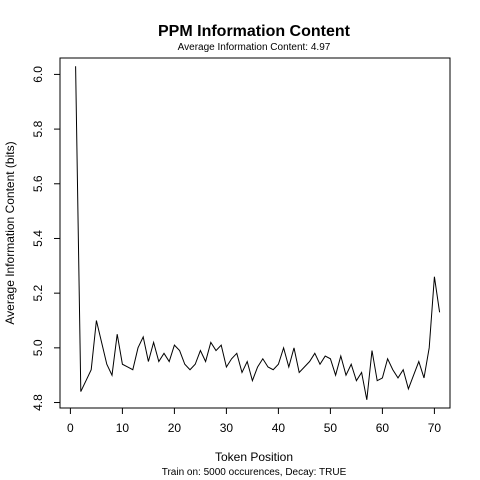 The image size is (480, 480). I want to click on x-tick-label: 30, so click(227, 428).